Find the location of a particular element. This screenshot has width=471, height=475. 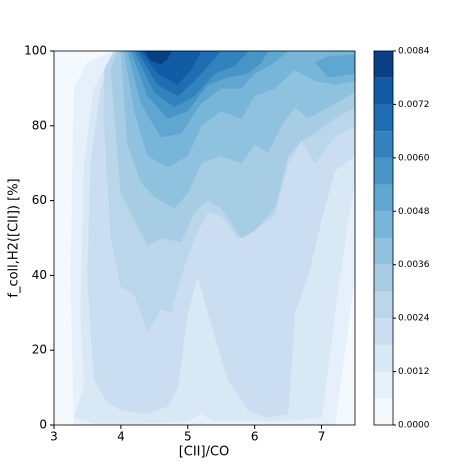

colorbar-tick-label: 0.0084 is located at coordinates (414, 52).